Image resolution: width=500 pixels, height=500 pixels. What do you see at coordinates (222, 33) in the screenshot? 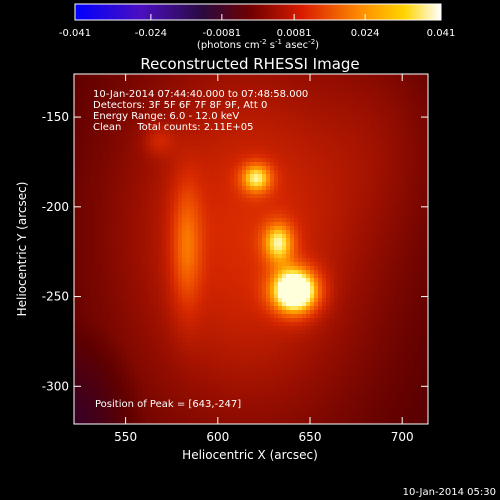
I see `colorbar-tick-label: -0.0081` at bounding box center [222, 33].